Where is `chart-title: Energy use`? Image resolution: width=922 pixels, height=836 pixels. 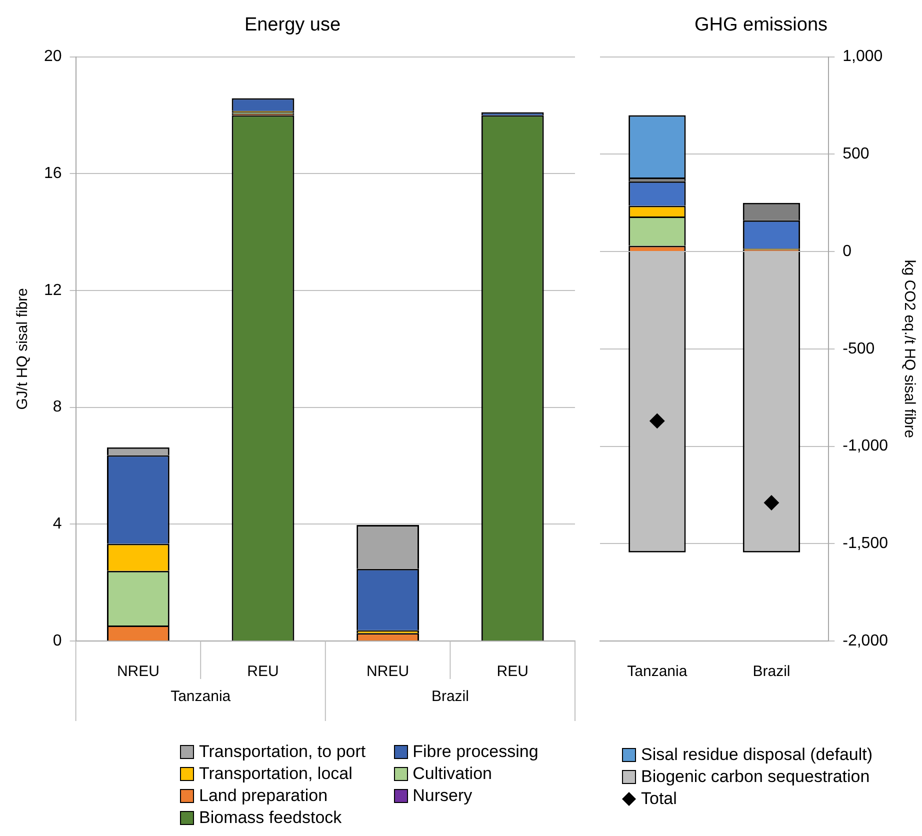 chart-title: Energy use is located at coordinates (292, 25).